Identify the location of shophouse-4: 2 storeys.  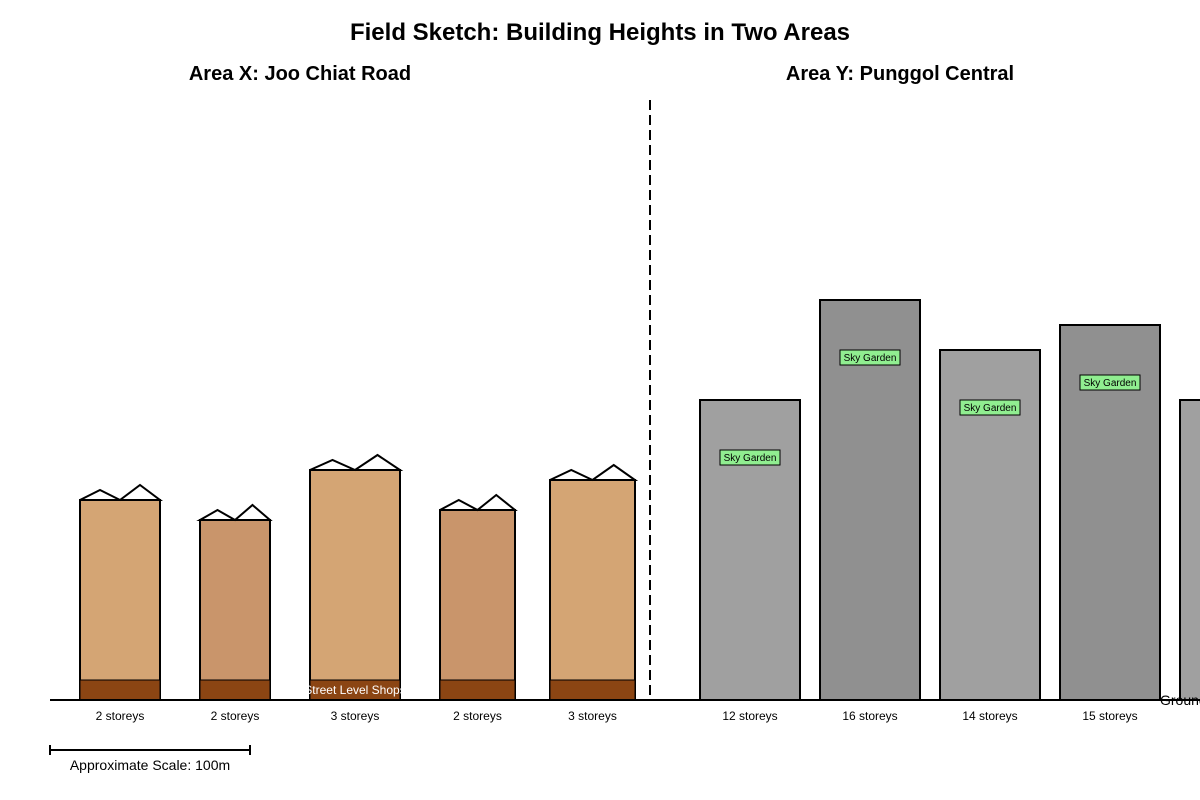
(478, 608).